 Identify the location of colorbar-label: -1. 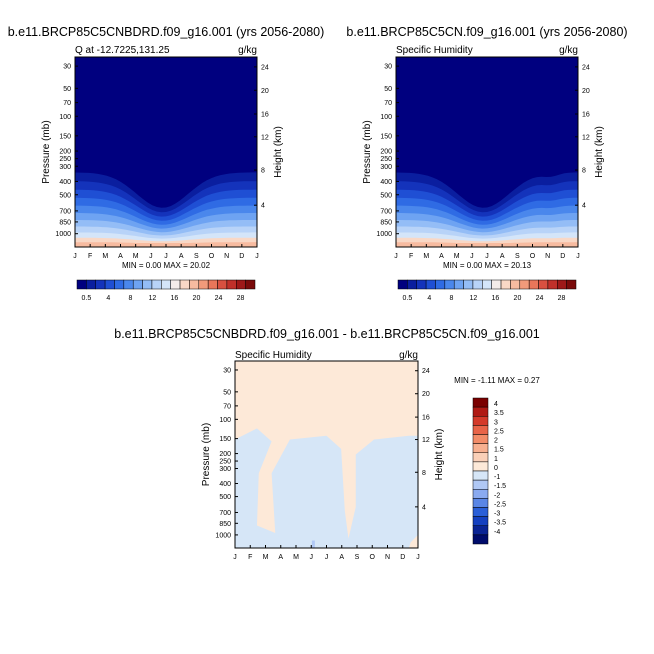
(497, 477).